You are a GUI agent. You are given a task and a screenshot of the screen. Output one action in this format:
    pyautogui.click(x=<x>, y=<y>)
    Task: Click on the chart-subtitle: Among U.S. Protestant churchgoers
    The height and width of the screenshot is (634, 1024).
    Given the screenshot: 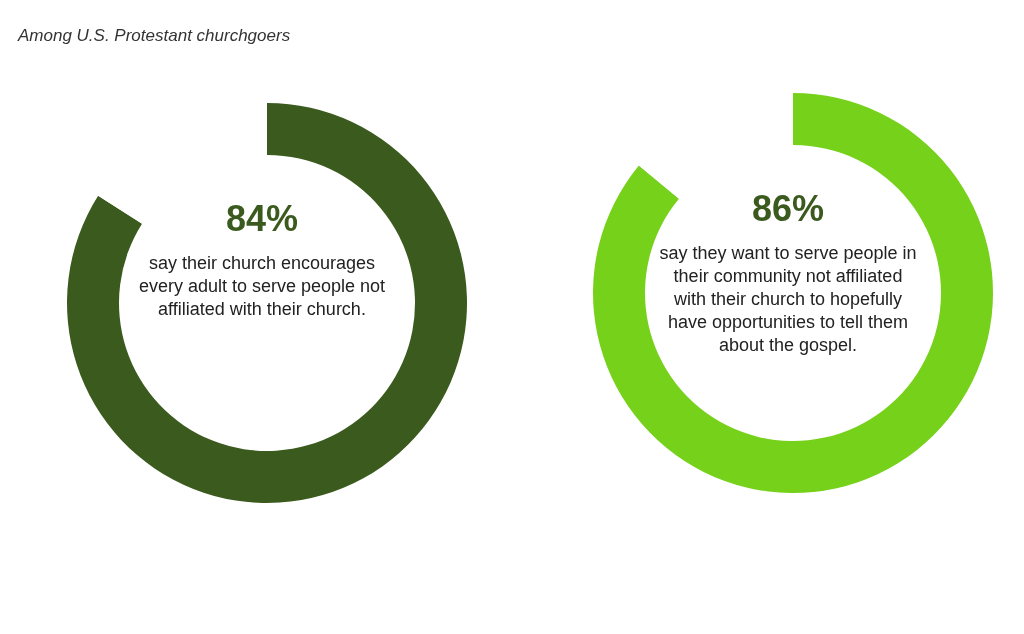 What is the action you would take?
    pyautogui.click(x=154, y=36)
    